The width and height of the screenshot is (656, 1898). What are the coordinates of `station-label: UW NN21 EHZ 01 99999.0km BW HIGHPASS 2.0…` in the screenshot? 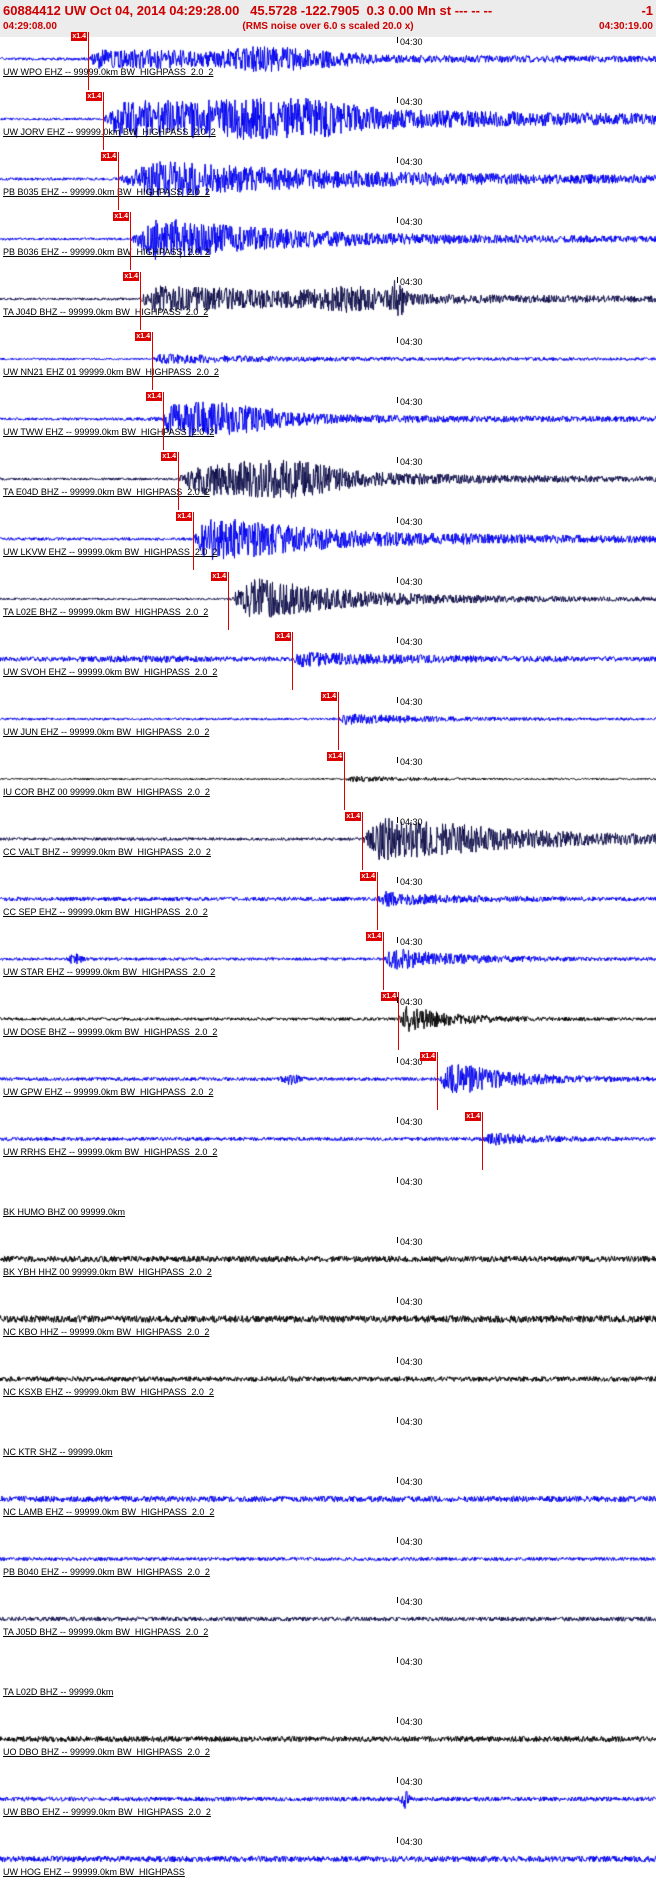 It's located at (111, 372).